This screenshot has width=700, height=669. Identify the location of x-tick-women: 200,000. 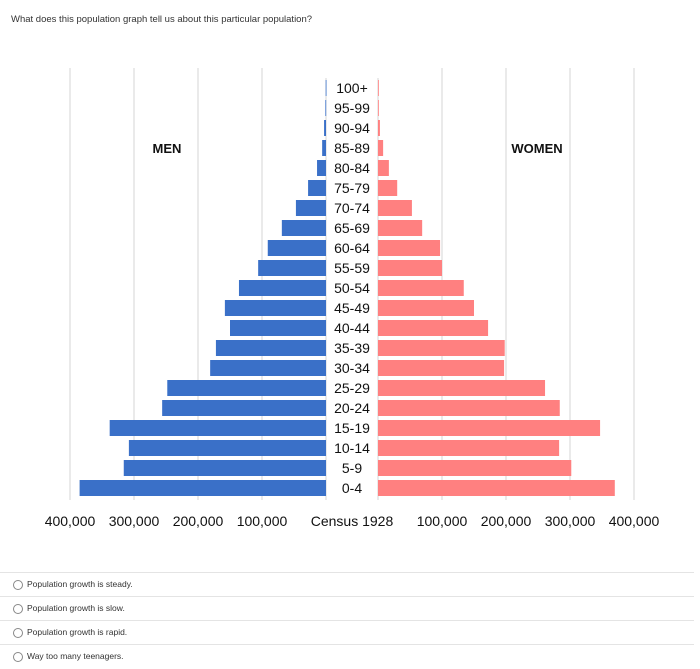
(506, 521).